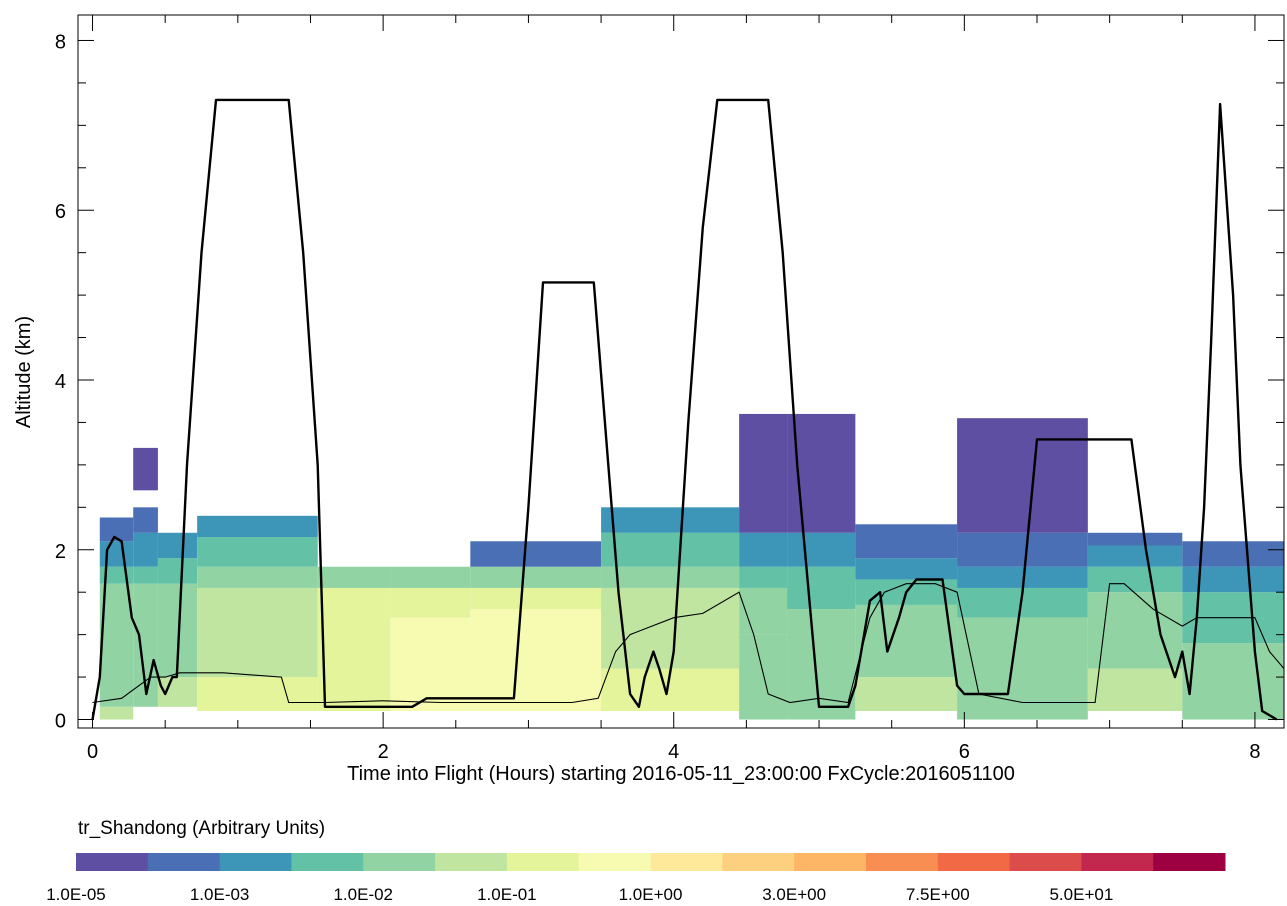 This screenshot has height=906, width=1287. What do you see at coordinates (24, 372) in the screenshot?
I see `y-axis-label: Altitude (km)` at bounding box center [24, 372].